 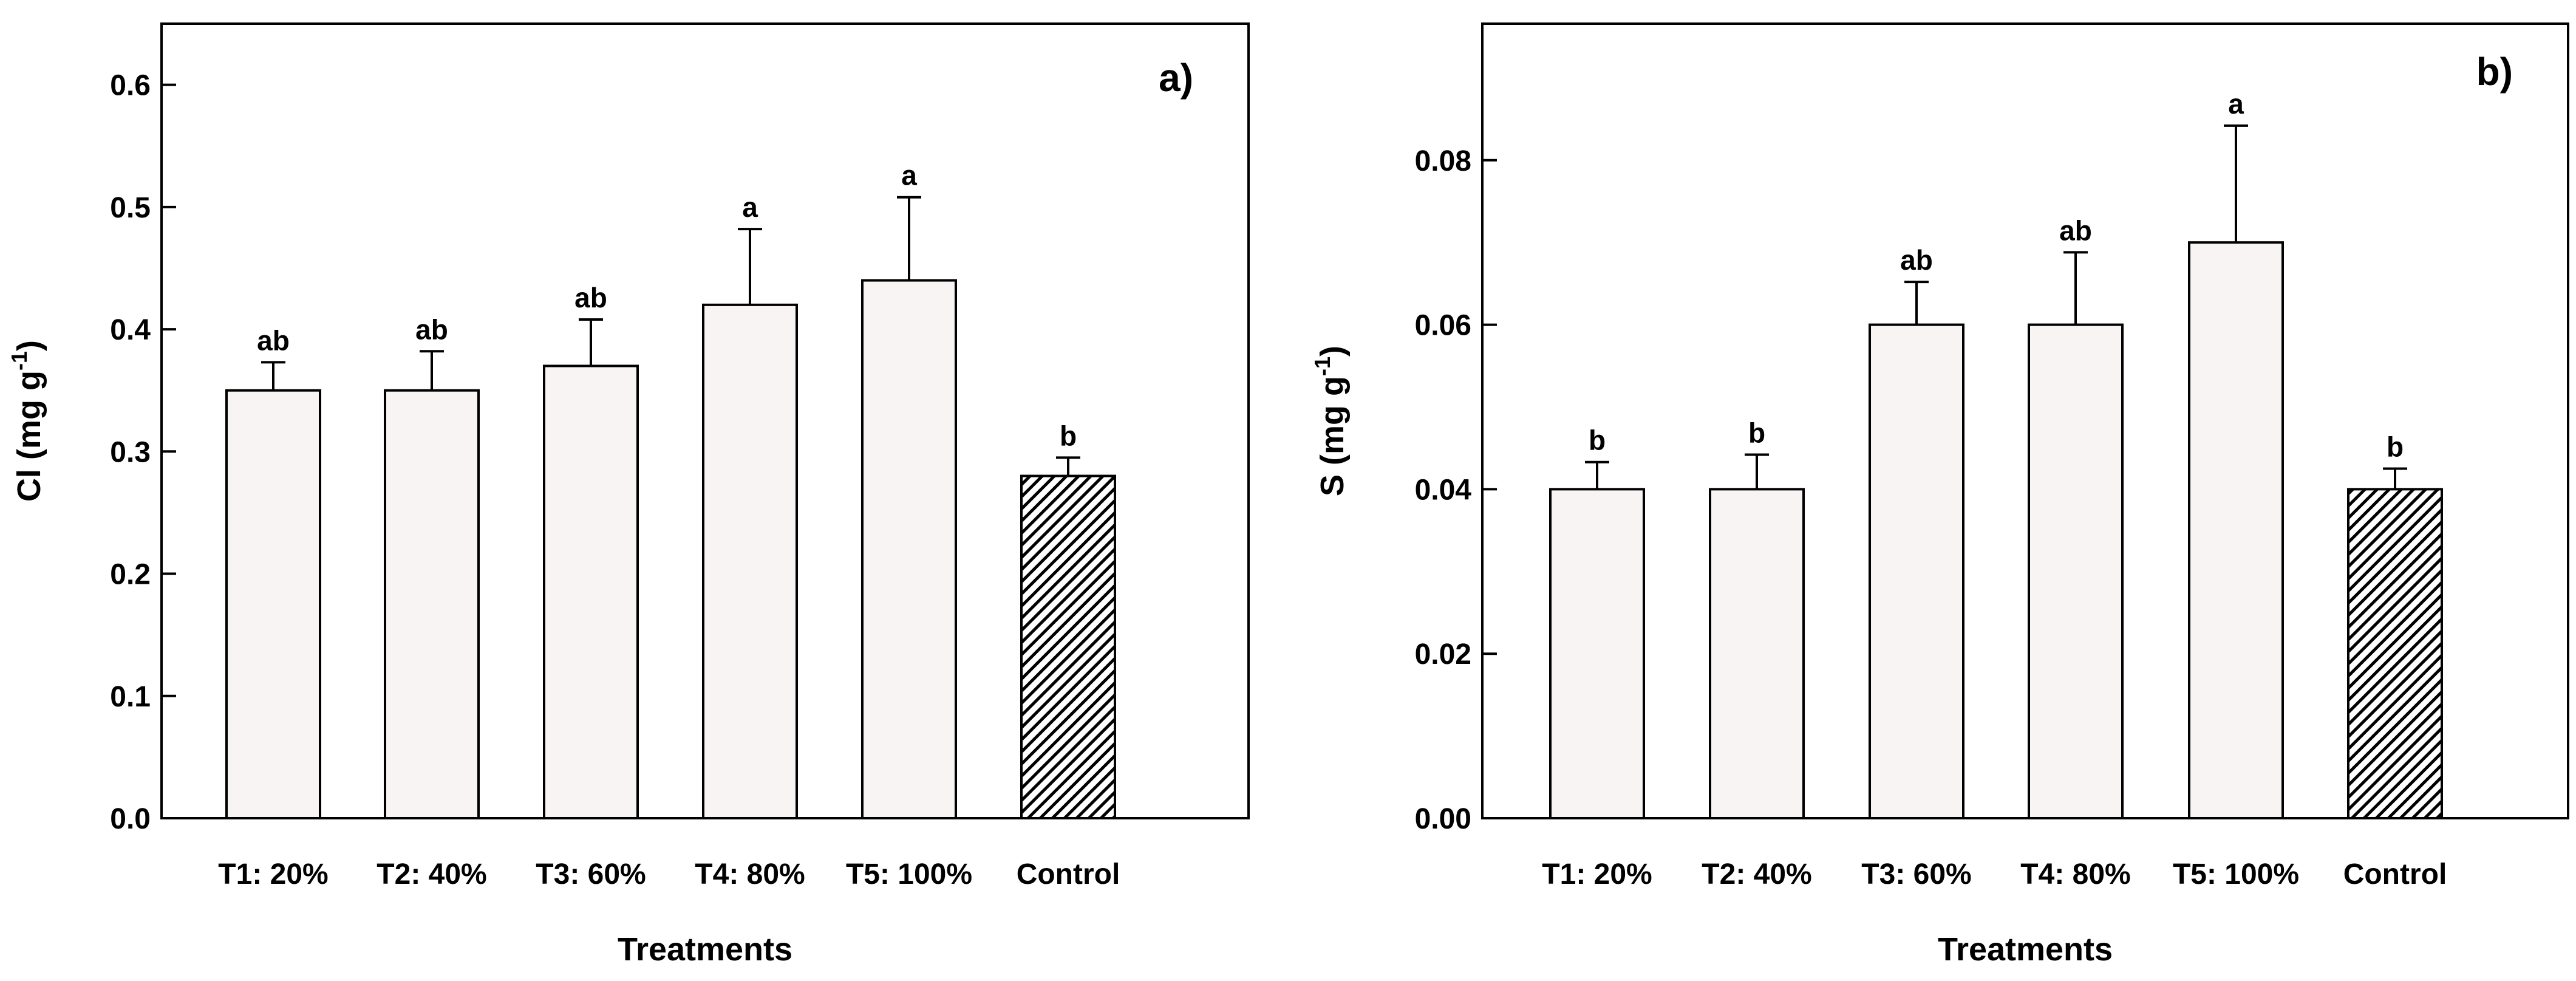 I want to click on y-axis: 0.00 0.02 0.04 0.06 0.08, so click(x=1456, y=490).